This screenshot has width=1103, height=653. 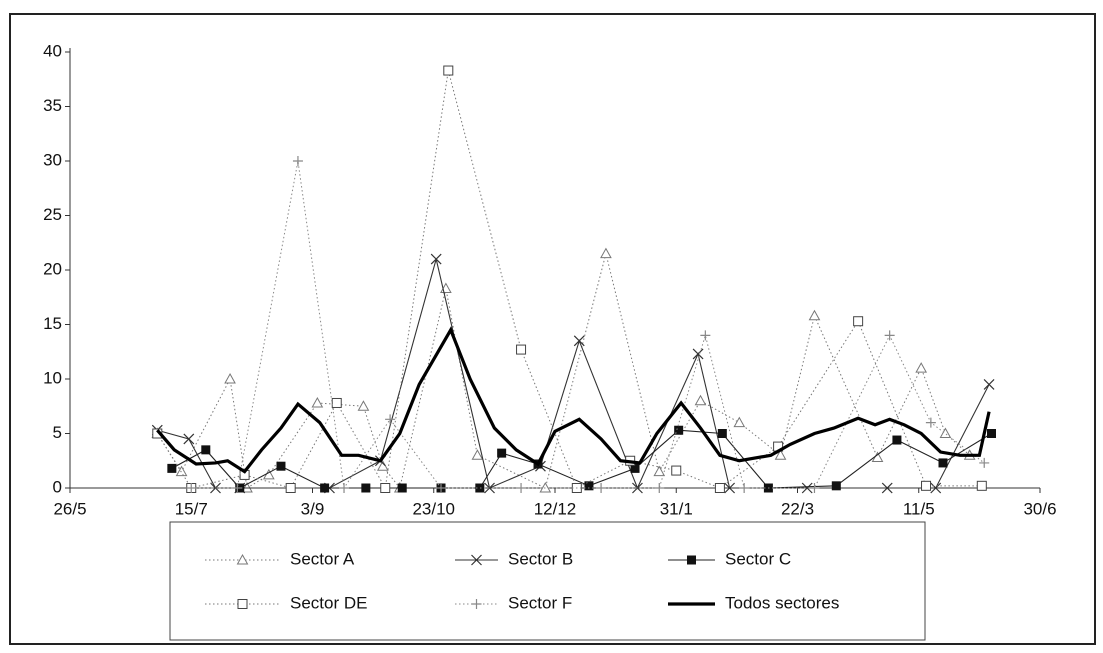 I want to click on x-tick-label: 22/3, so click(x=797, y=508).